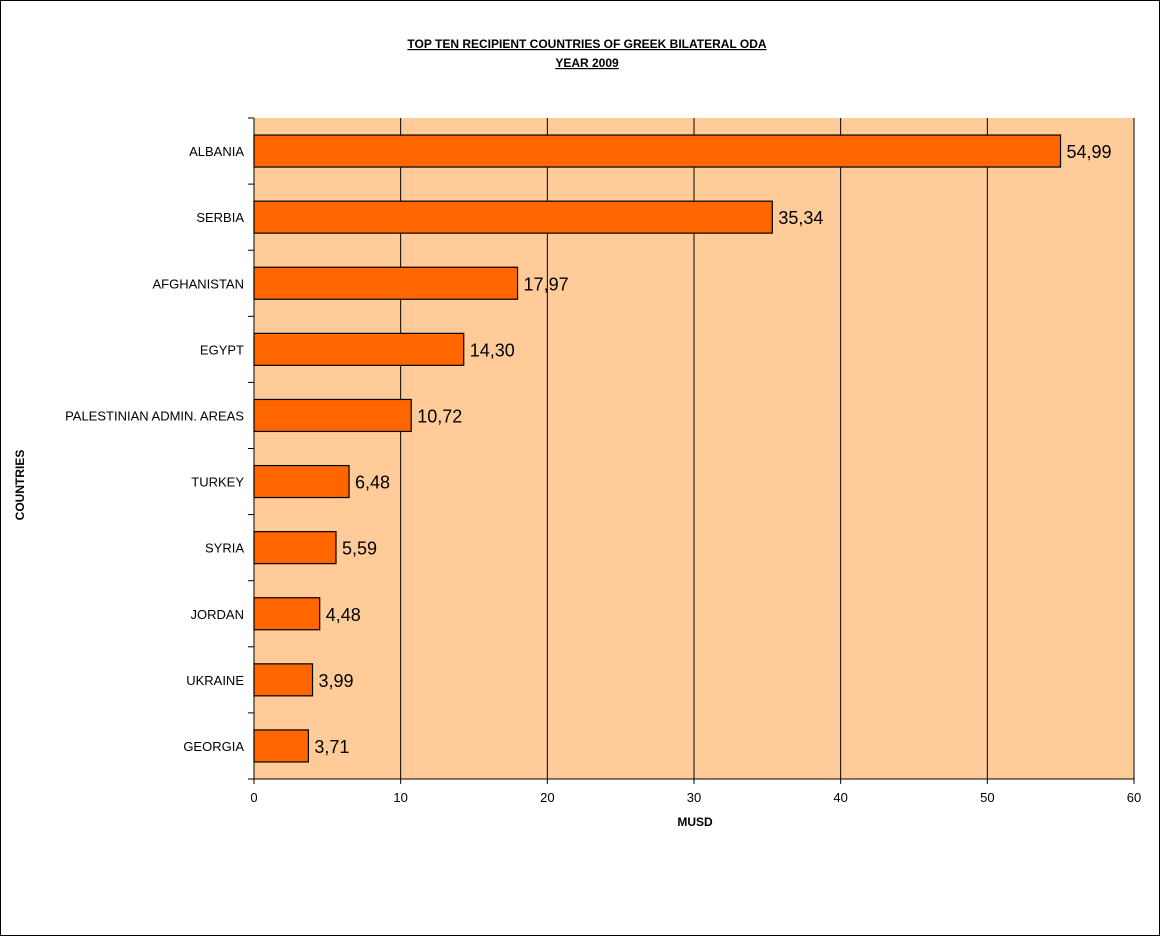 This screenshot has width=1160, height=941. What do you see at coordinates (332, 415) in the screenshot?
I see `bar-palestinian-admin-areas` at bounding box center [332, 415].